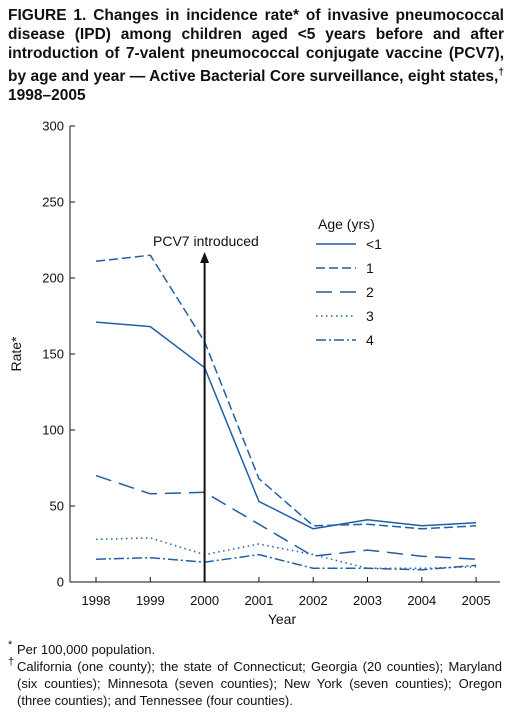 Image resolution: width=510 pixels, height=725 pixels. I want to click on y-tick-label-300: 300, so click(53, 126).